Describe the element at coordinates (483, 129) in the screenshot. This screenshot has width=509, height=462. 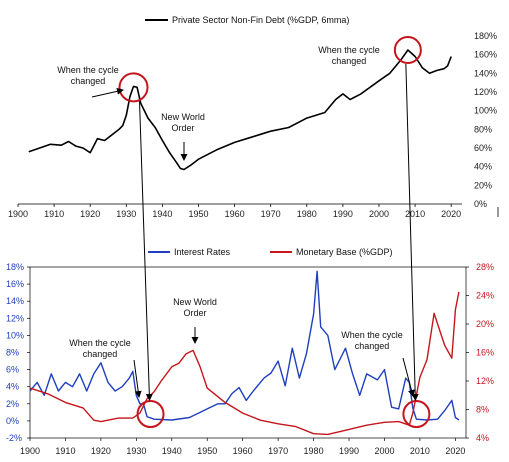
I see `top-y-tick-label: 80%` at that location.